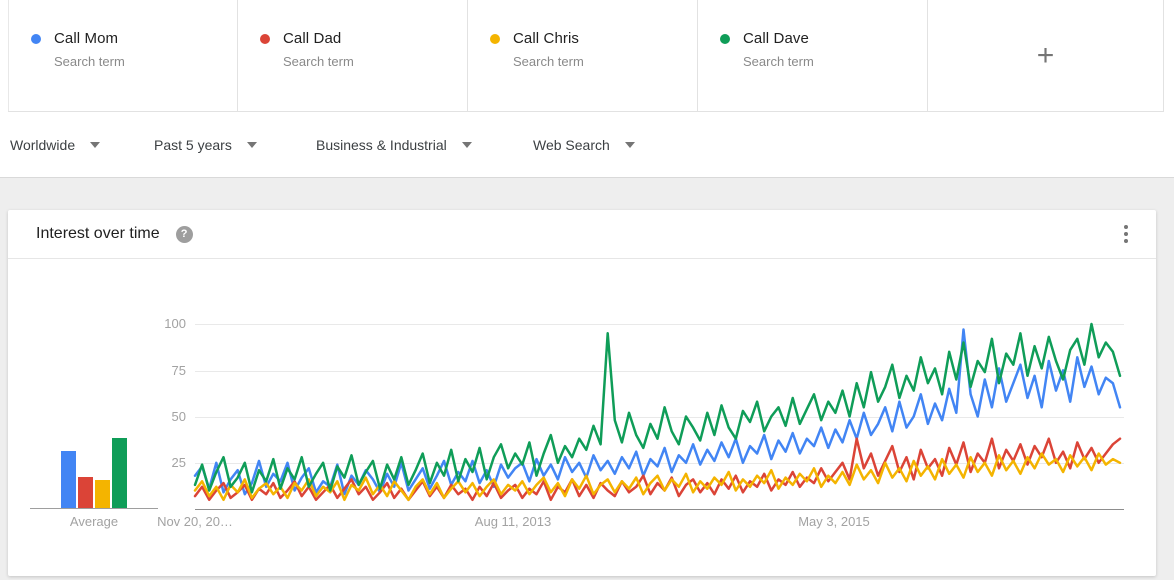 Image resolution: width=1174 pixels, height=580 pixels. I want to click on card-header: Interest over time ?, so click(582, 234).